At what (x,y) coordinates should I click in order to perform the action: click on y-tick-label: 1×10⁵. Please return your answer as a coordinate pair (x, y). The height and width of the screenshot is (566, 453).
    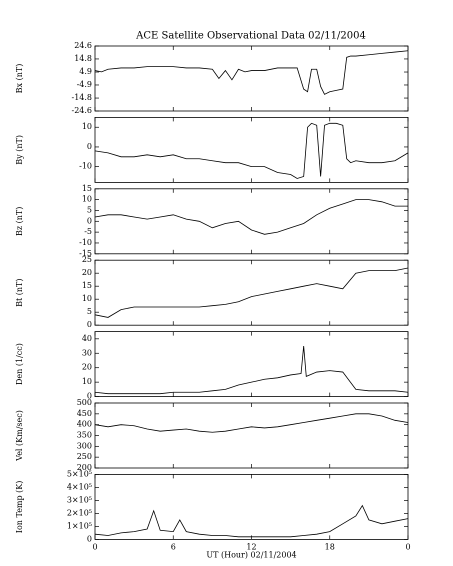
    Looking at the image, I should click on (79, 525).